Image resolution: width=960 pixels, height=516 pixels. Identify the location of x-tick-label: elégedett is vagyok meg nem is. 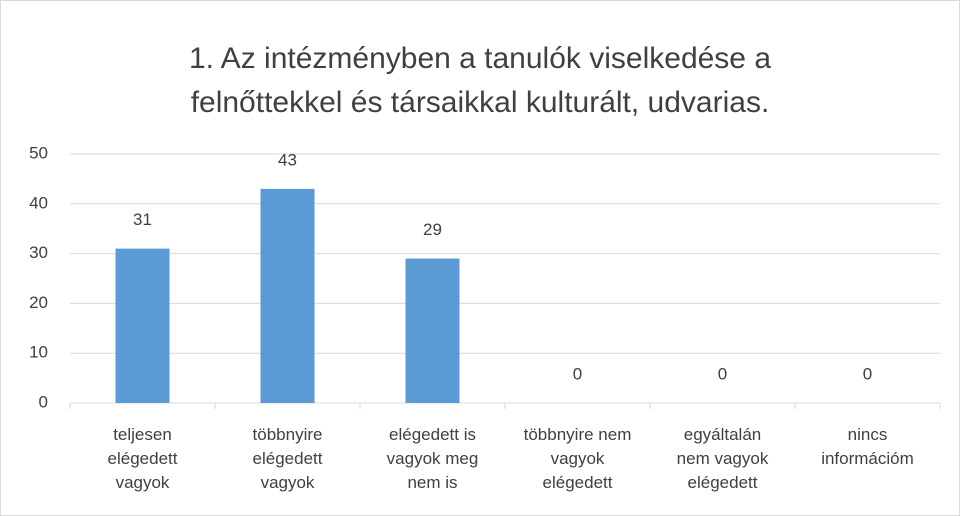
(433, 458).